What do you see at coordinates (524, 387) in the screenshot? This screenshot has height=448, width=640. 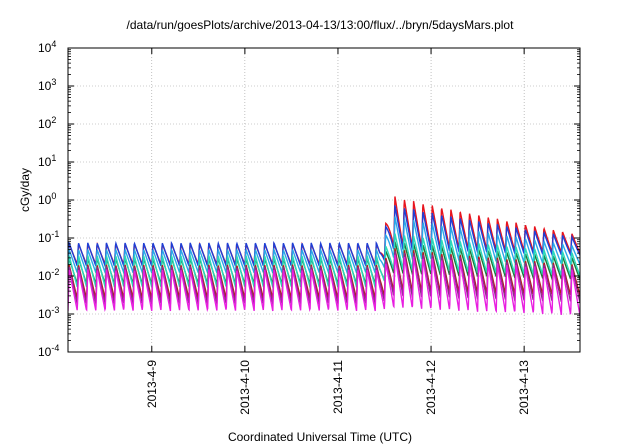 I see `x-tick-label: 2013-4-13` at bounding box center [524, 387].